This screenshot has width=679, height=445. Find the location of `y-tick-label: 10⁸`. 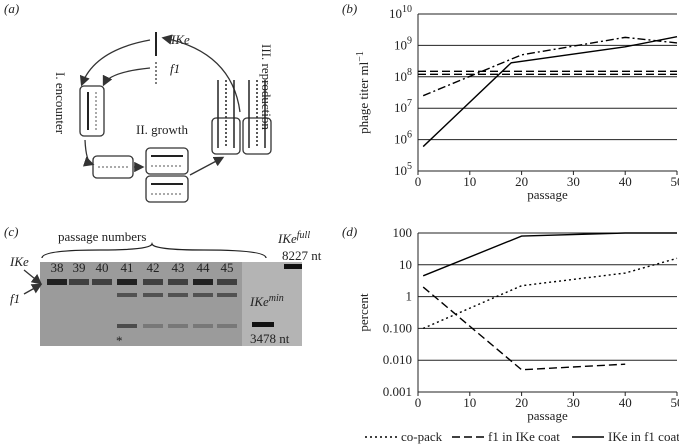

y-tick-label: 10⁸ is located at coordinates (403, 75).